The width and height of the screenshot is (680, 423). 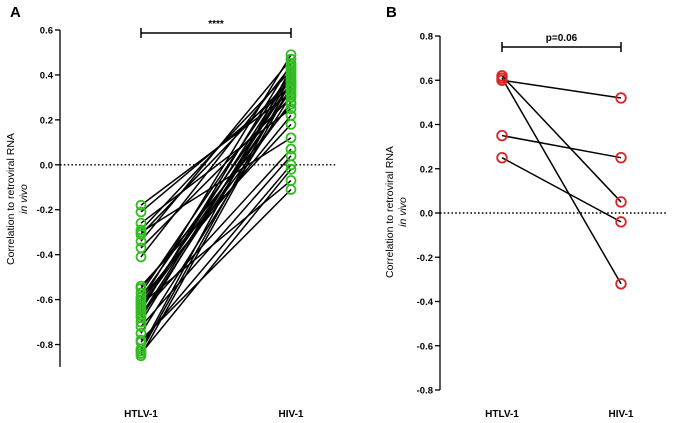 What do you see at coordinates (216, 24) in the screenshot?
I see `significance-label: ****` at bounding box center [216, 24].